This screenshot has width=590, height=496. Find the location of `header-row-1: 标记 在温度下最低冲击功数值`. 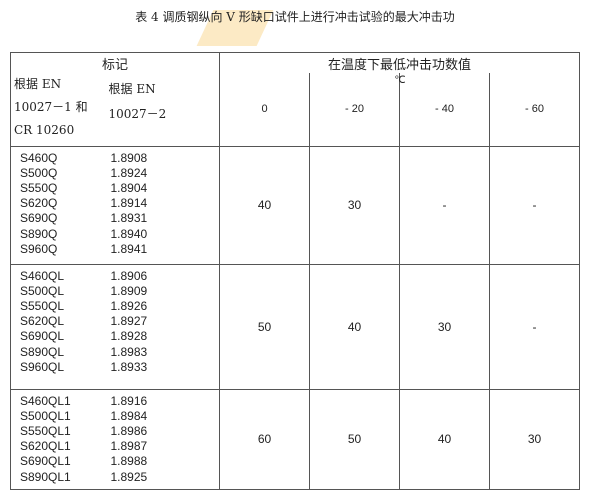

header-row-1: 标记 在温度下最低冲击功数值 is located at coordinates (295, 62).